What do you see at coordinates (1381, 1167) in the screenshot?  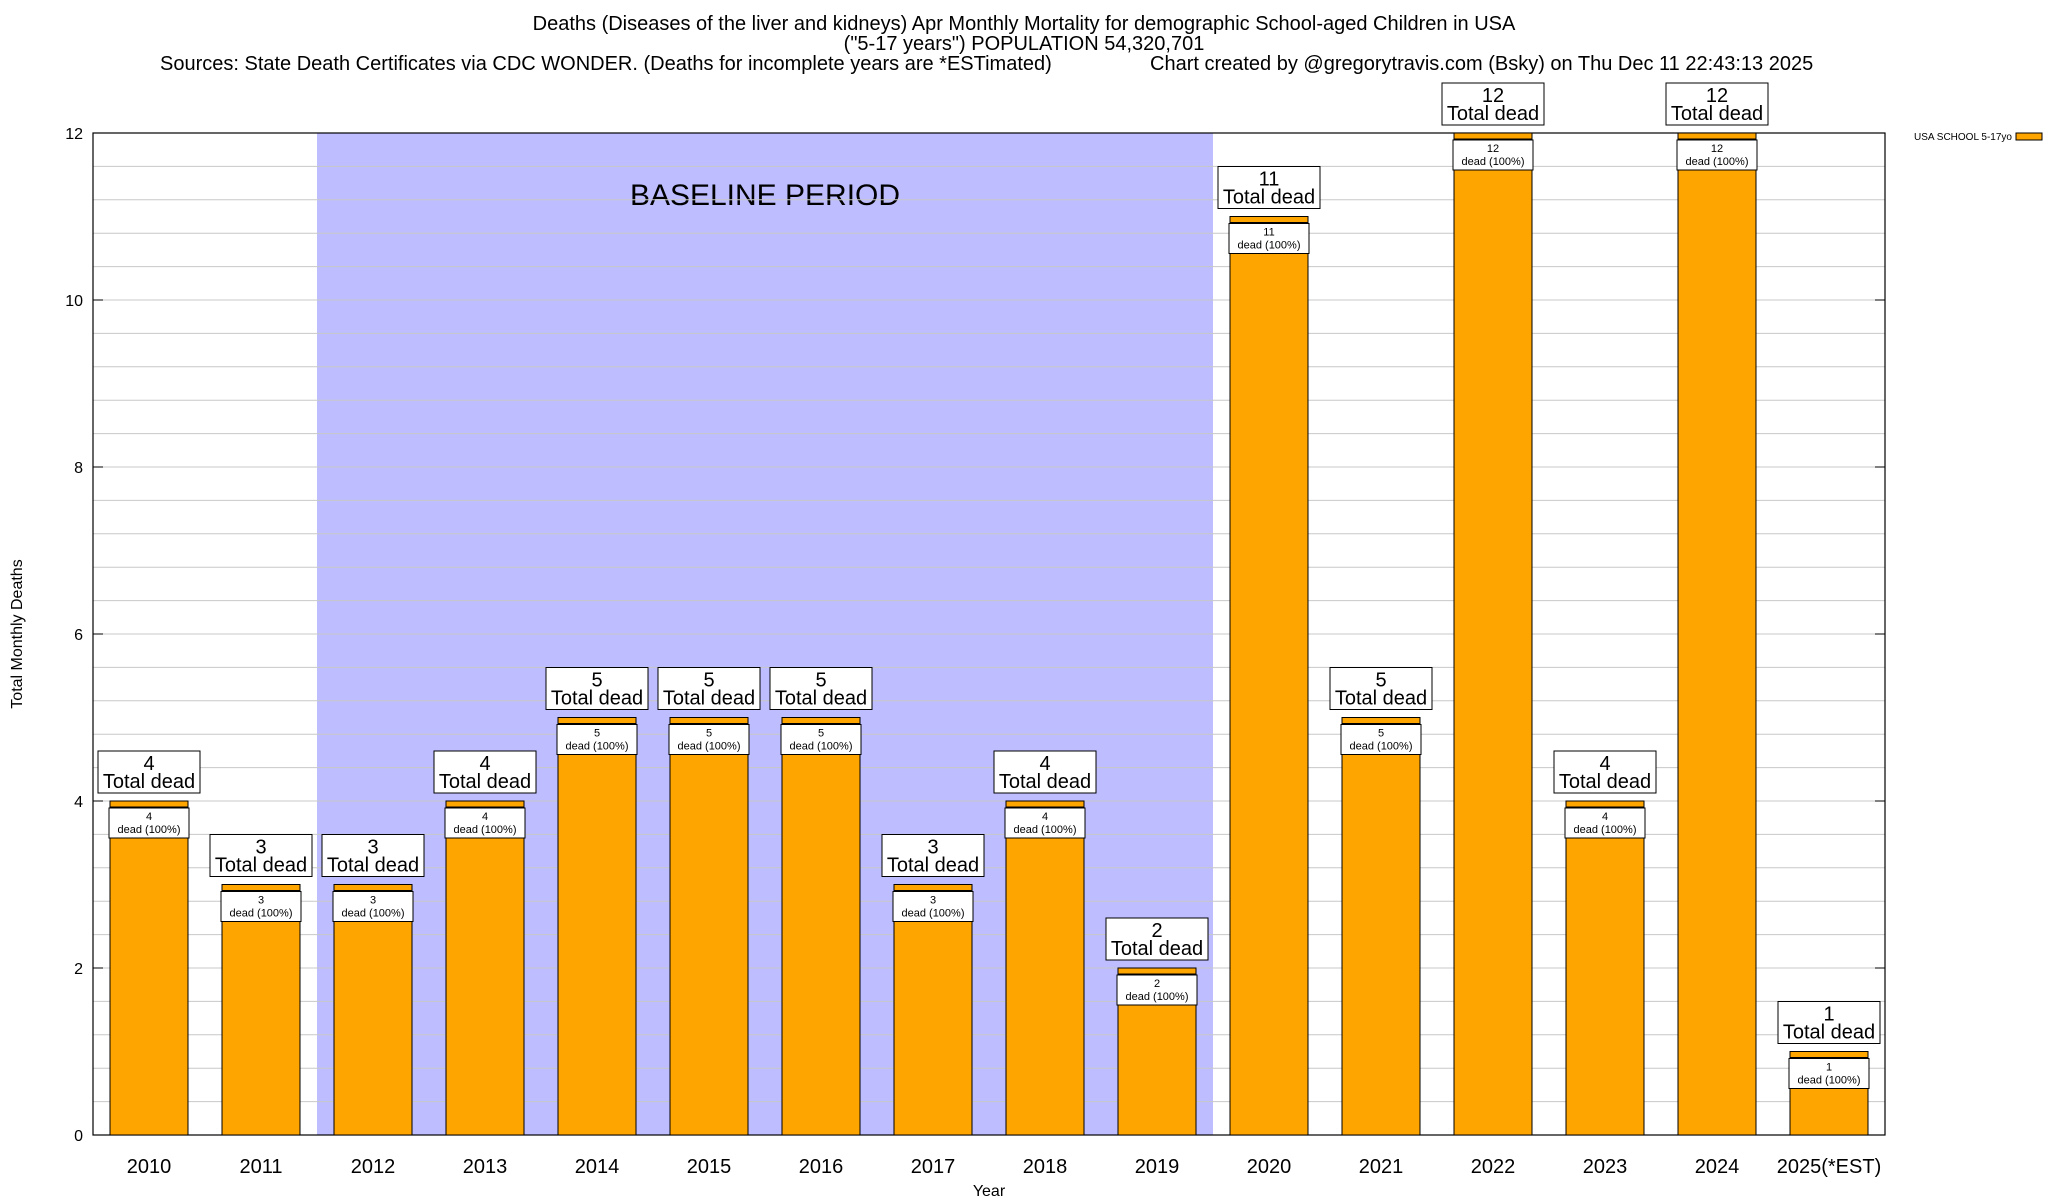 I see `x-tick-label: 2021` at bounding box center [1381, 1167].